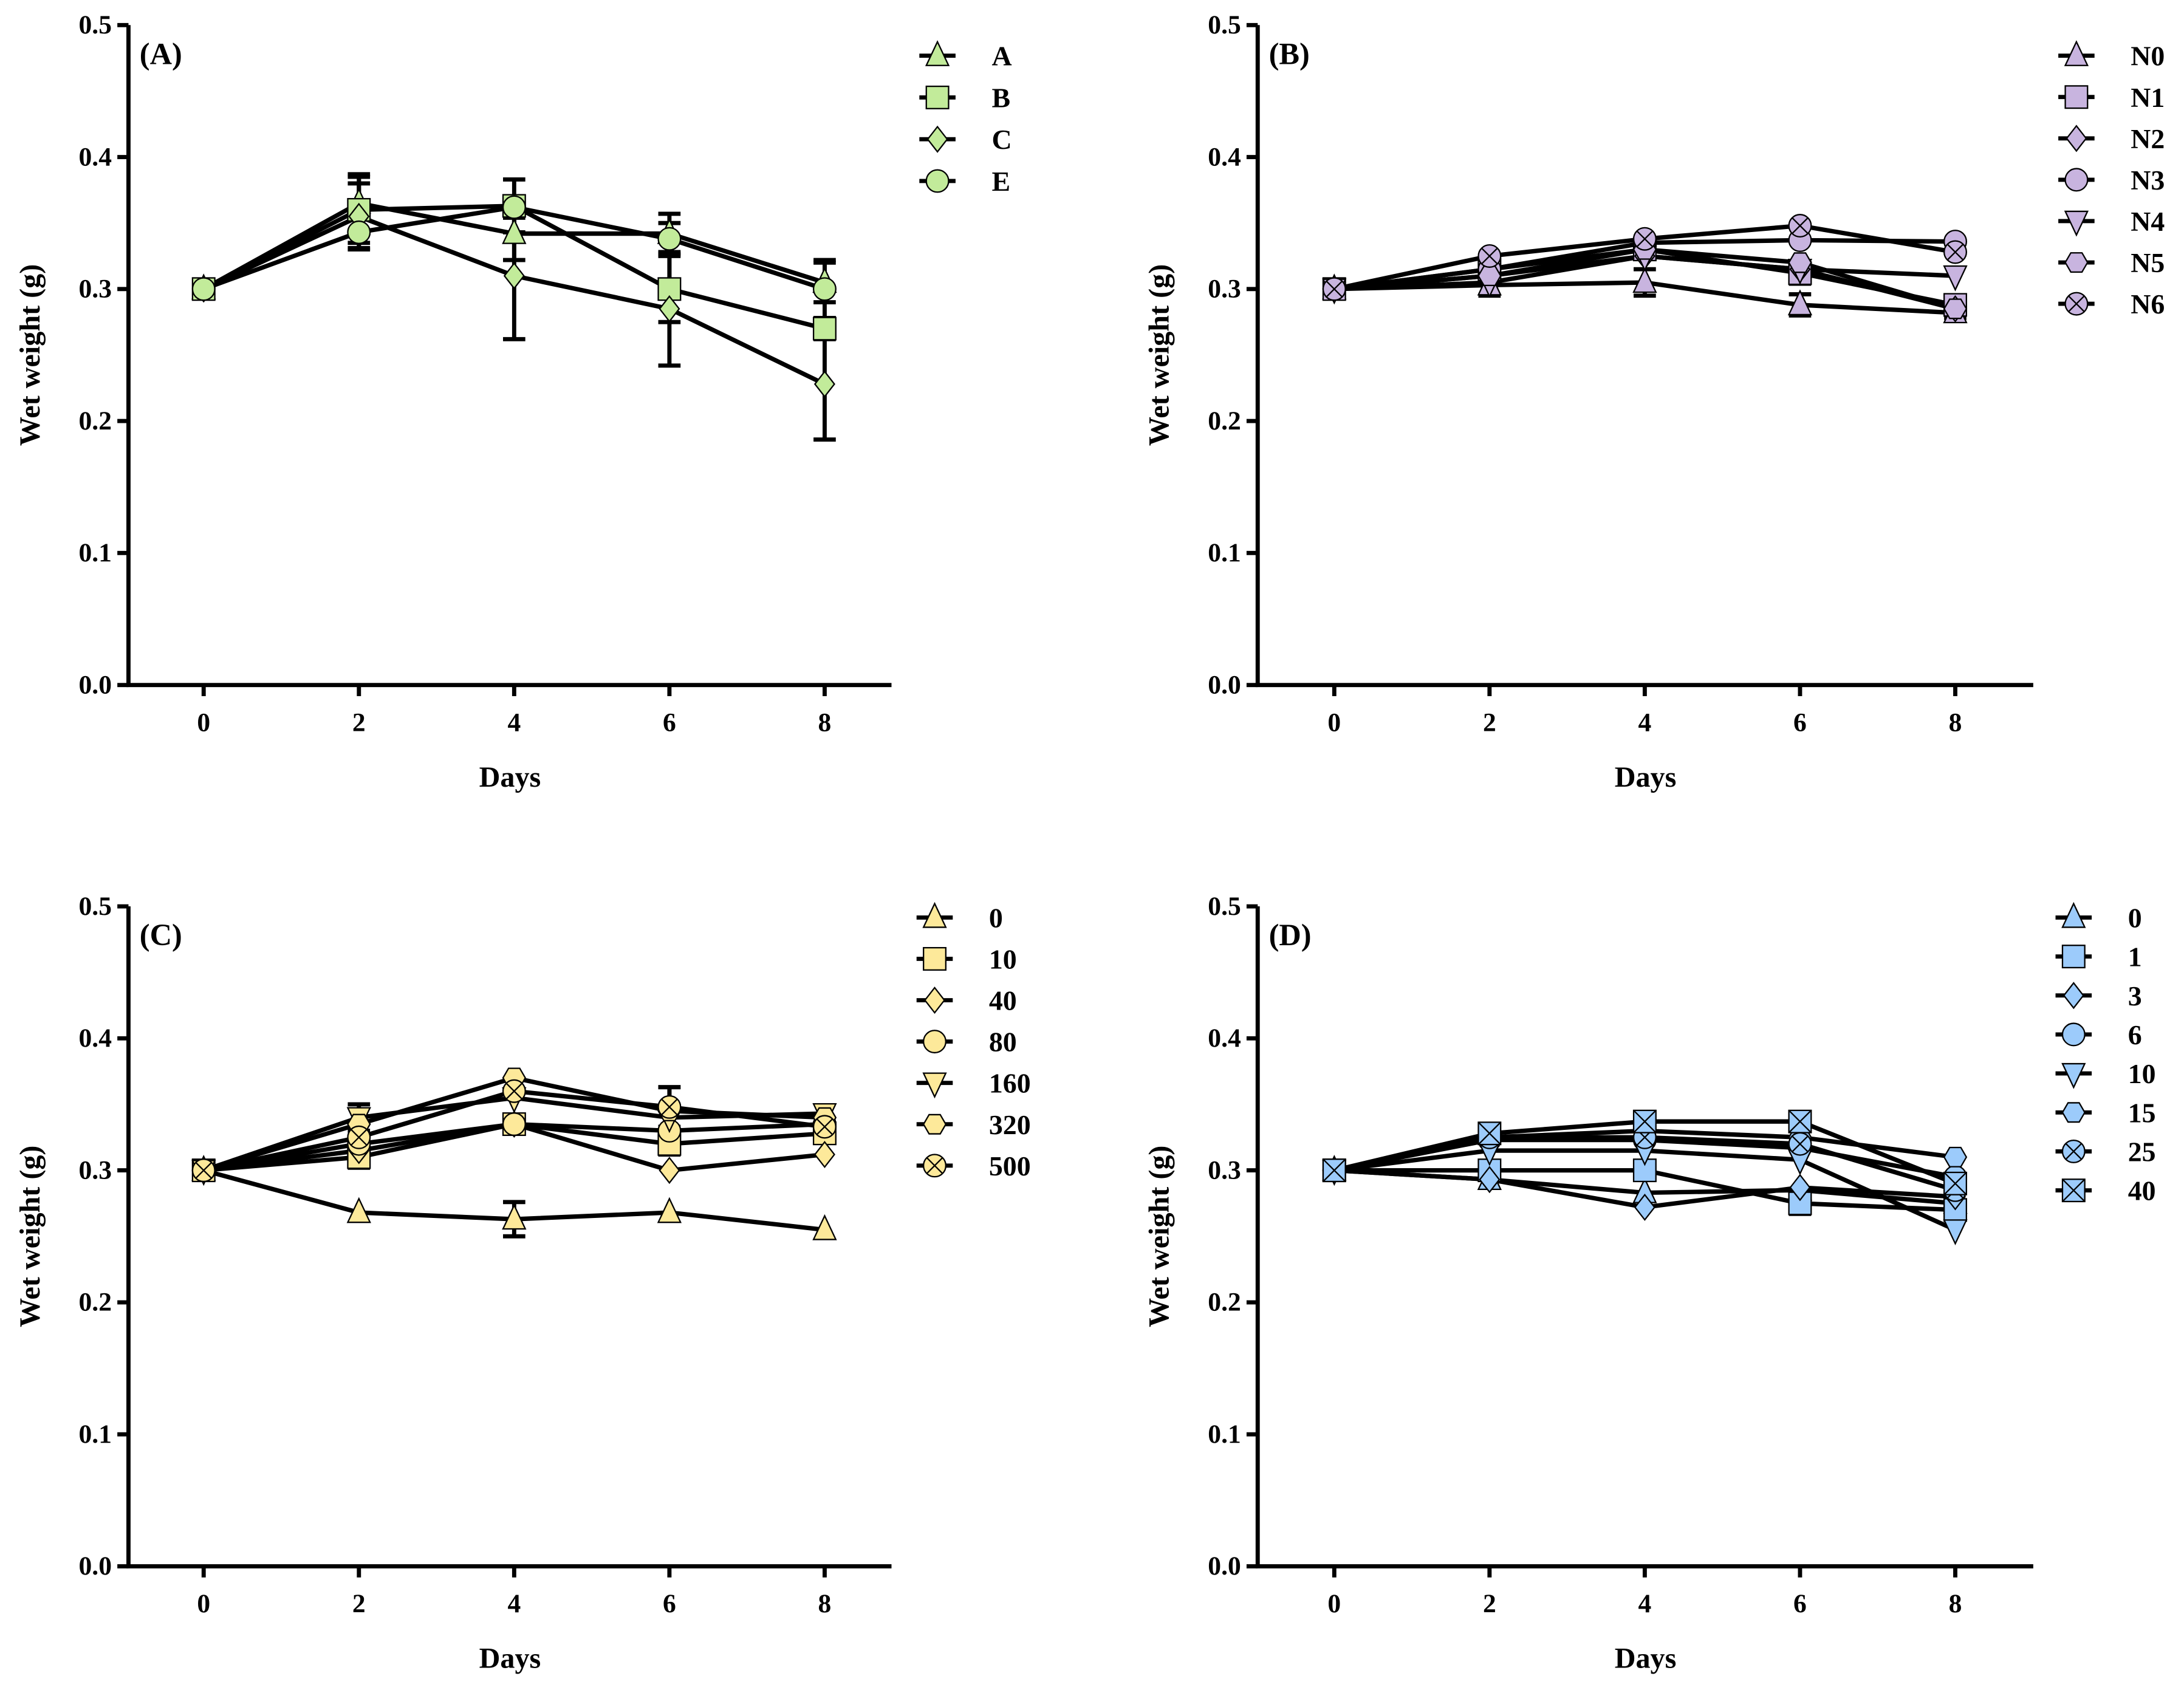 The height and width of the screenshot is (1693, 2184). Describe the element at coordinates (2135, 995) in the screenshot. I see `legend-label: 3` at that location.